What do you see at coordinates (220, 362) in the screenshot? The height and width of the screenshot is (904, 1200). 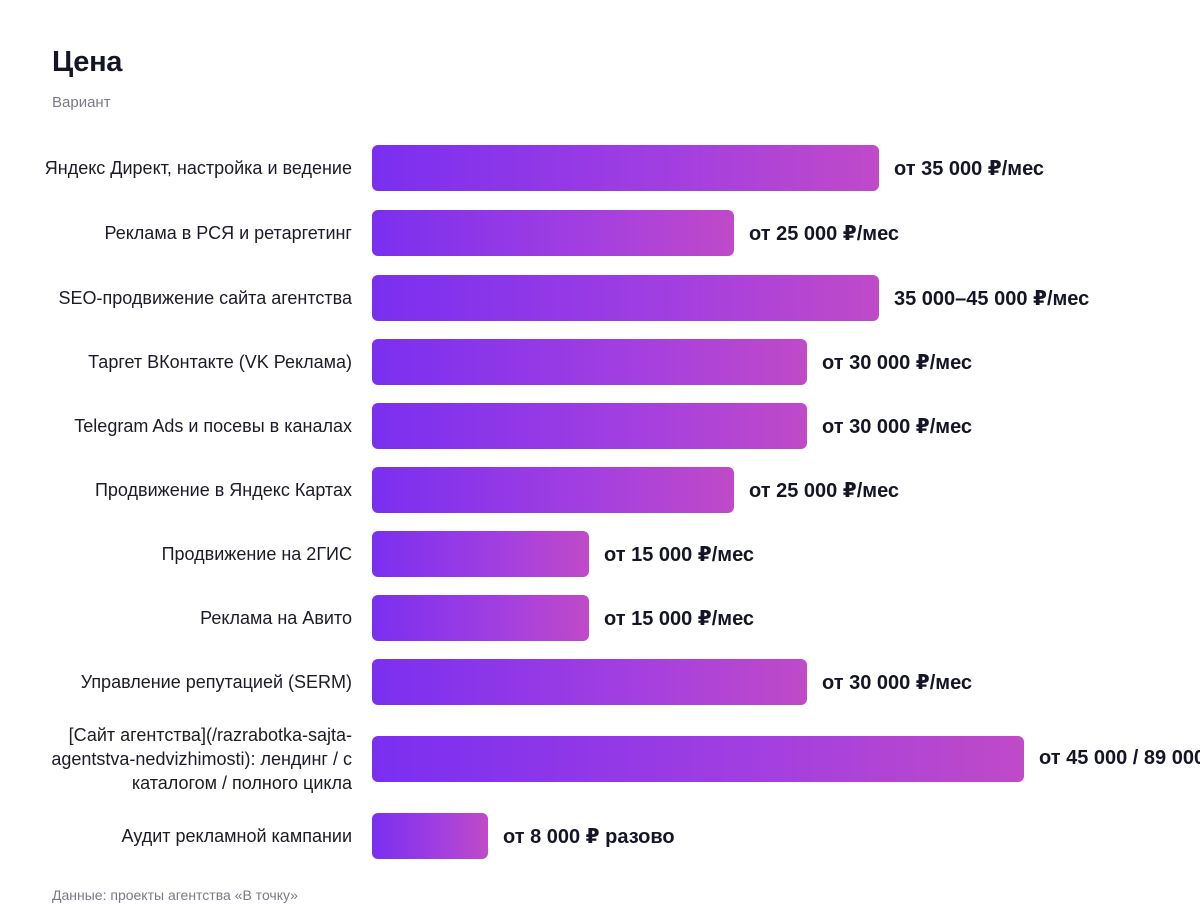 I see `category-label: Таргет ВКонтакте (VK Реклама)` at bounding box center [220, 362].